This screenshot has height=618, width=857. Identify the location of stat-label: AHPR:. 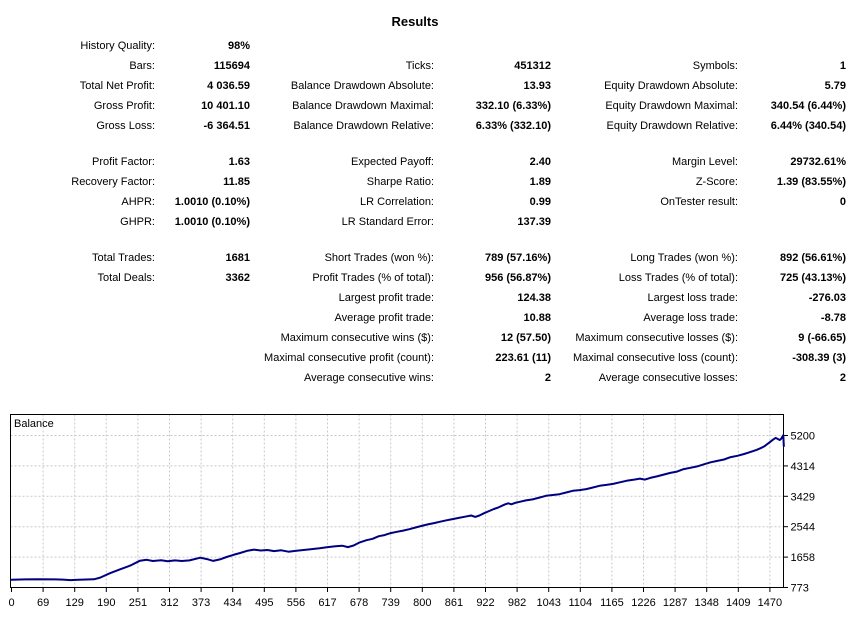
(138, 202).